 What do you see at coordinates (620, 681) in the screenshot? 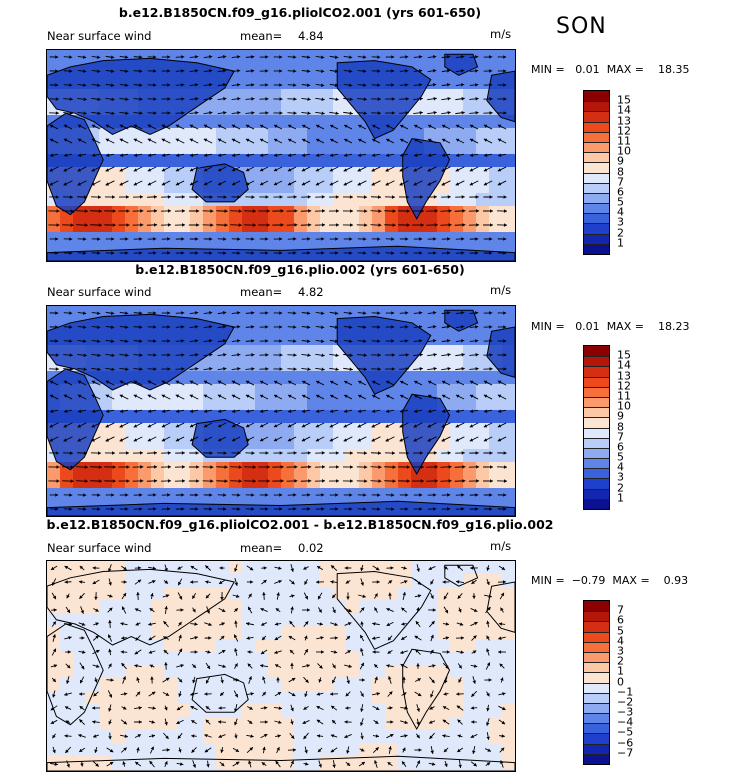
I see `colorbar-tick-label: 0` at bounding box center [620, 681].